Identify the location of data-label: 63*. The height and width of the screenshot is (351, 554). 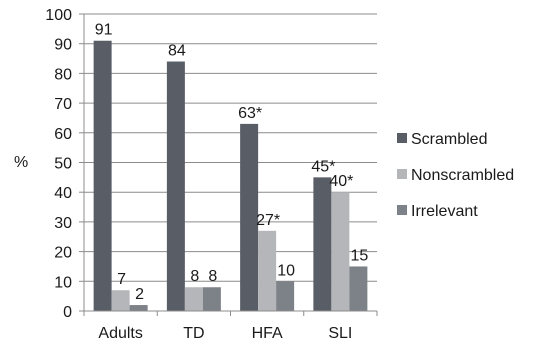
(250, 113).